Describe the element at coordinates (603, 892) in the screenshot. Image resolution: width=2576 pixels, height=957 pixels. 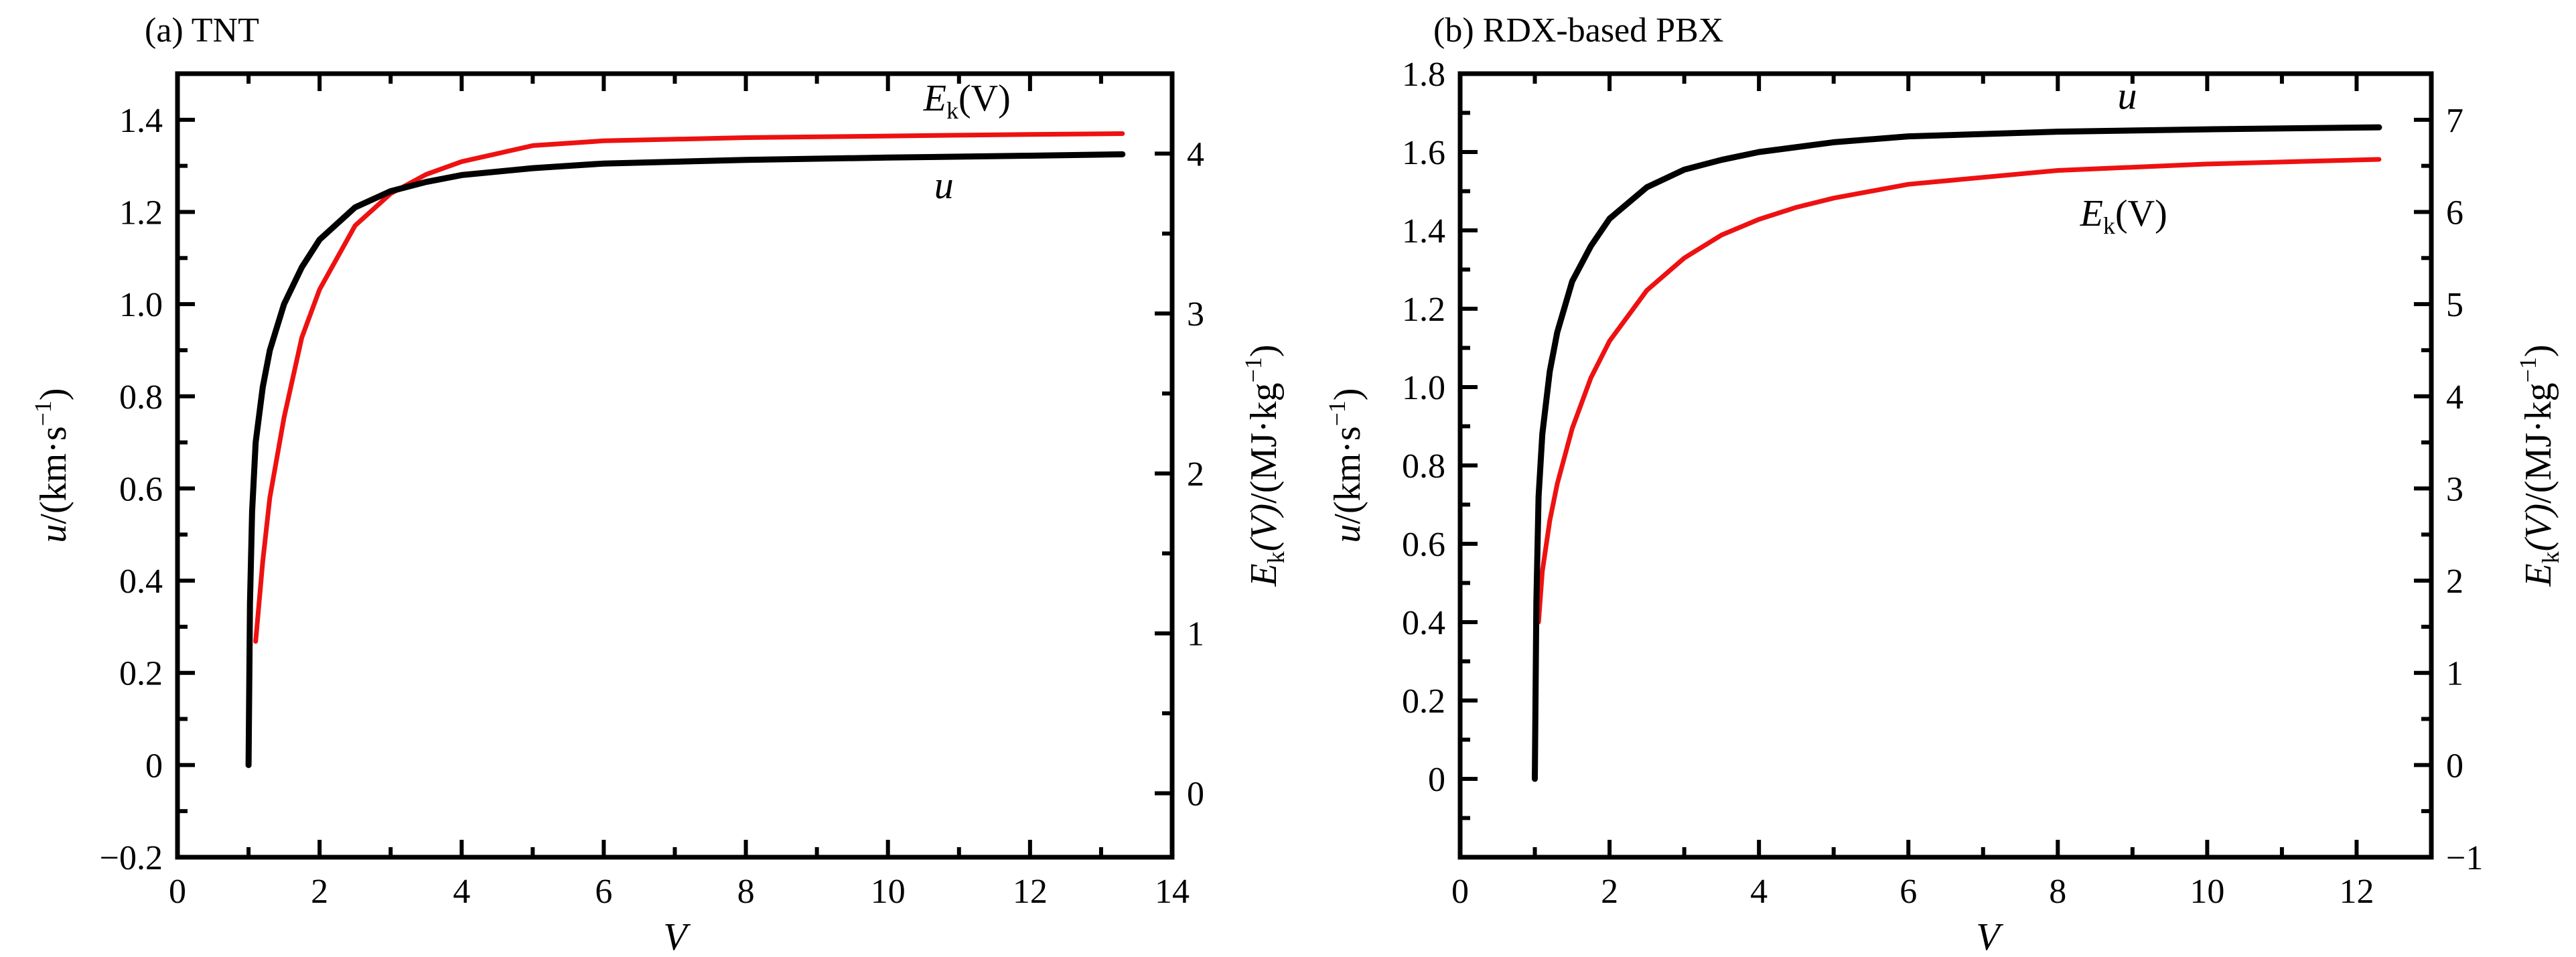
I see `panel-a-x-tick-label: 6` at that location.